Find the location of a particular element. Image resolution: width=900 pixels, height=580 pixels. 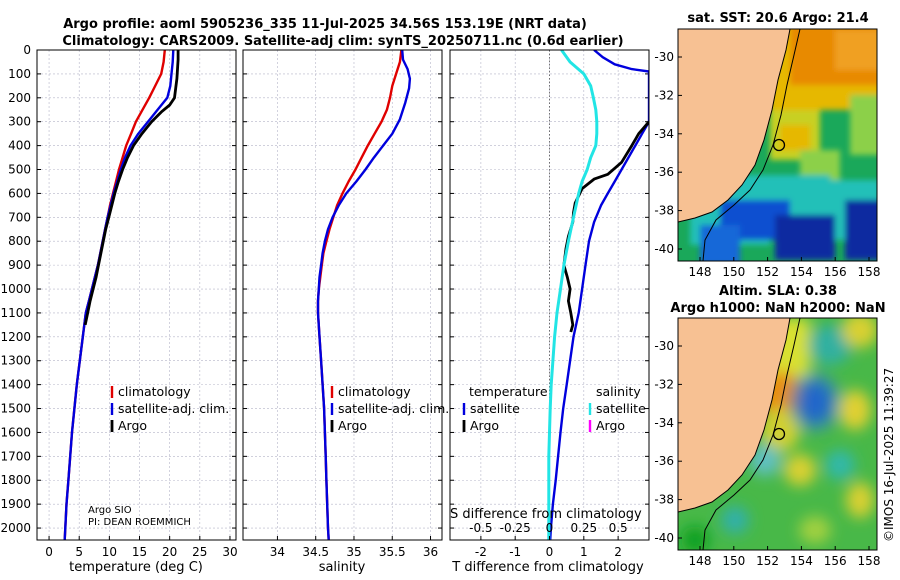

x-tick-label: 30 is located at coordinates (229, 552).